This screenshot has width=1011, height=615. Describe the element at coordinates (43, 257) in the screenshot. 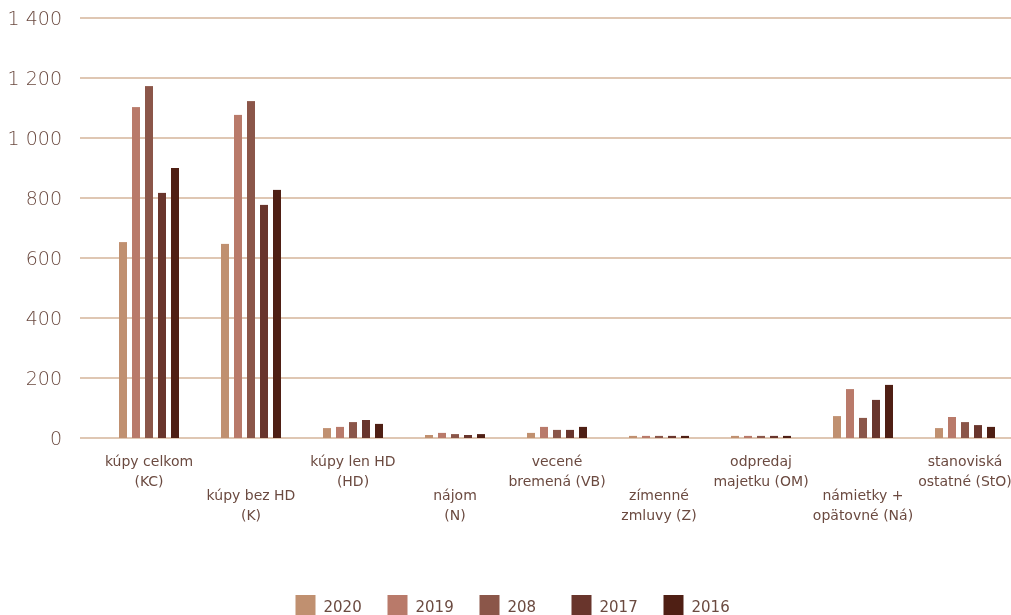

I see `y-tick-label: 600` at that location.